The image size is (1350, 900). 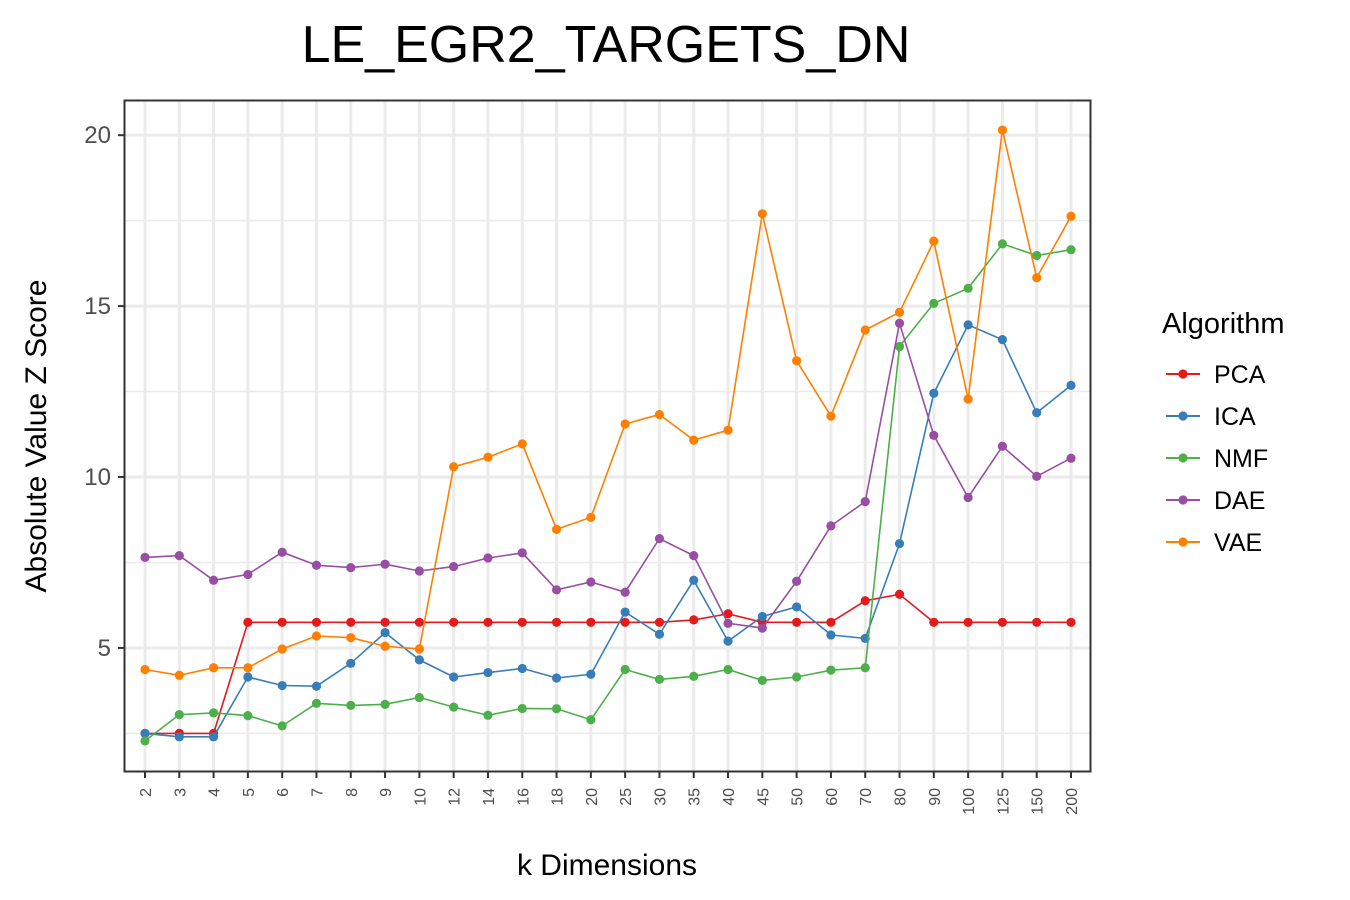 What do you see at coordinates (626, 797) in the screenshot?
I see `x-tick-label: 25` at bounding box center [626, 797].